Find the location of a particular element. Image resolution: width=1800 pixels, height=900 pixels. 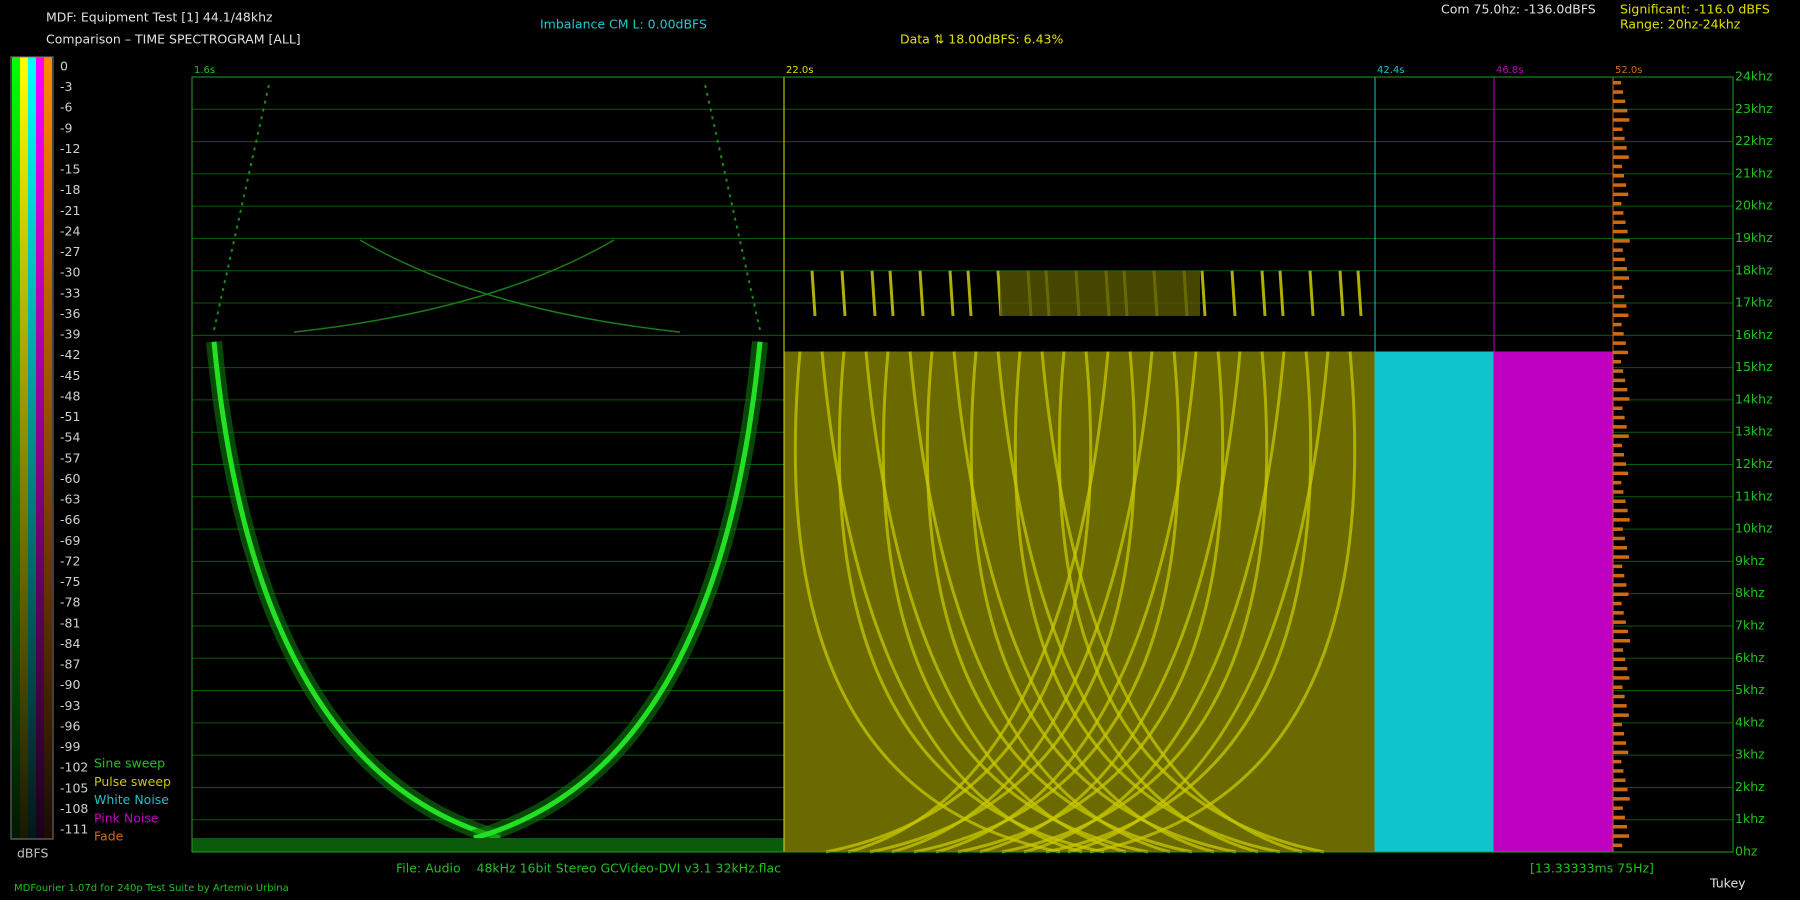

time-marker-label: 52.0s is located at coordinates (1628, 70).